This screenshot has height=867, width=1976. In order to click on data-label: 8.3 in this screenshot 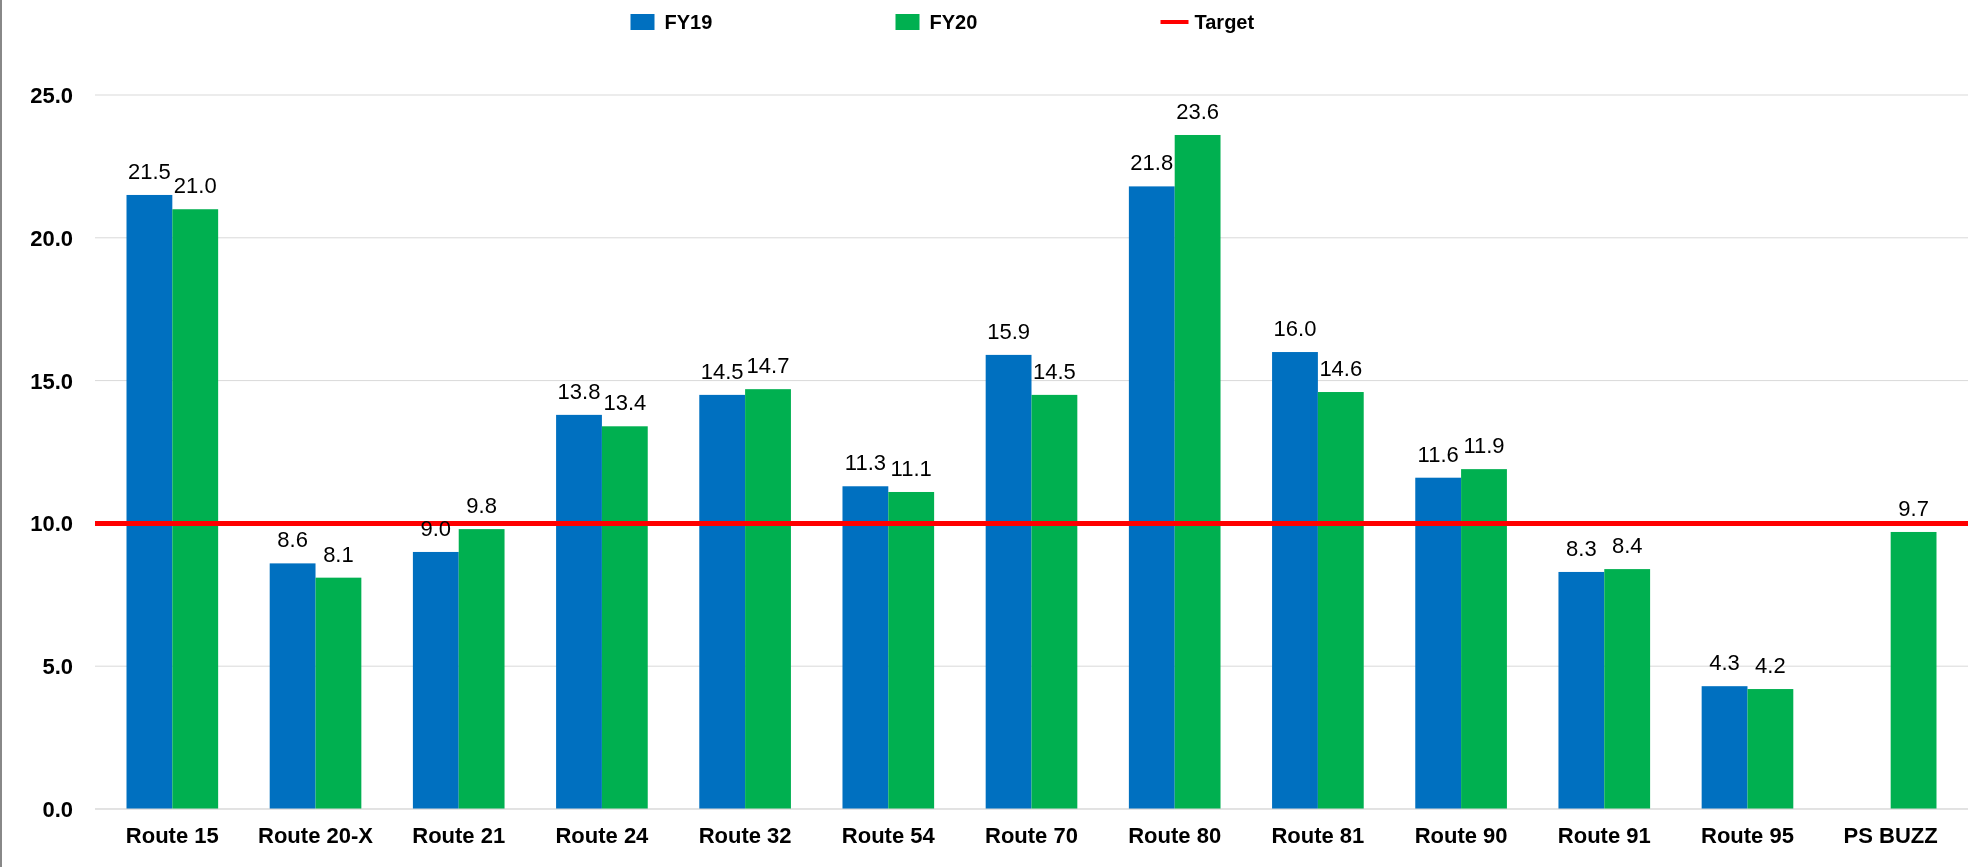, I will do `click(1581, 548)`.